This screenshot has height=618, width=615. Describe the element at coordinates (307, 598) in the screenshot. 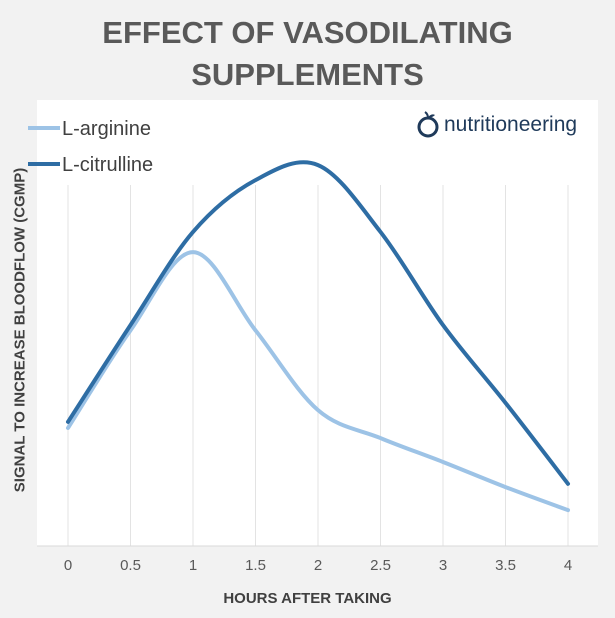

I see `x-axis-label: HOURS AFTER TAKING` at that location.